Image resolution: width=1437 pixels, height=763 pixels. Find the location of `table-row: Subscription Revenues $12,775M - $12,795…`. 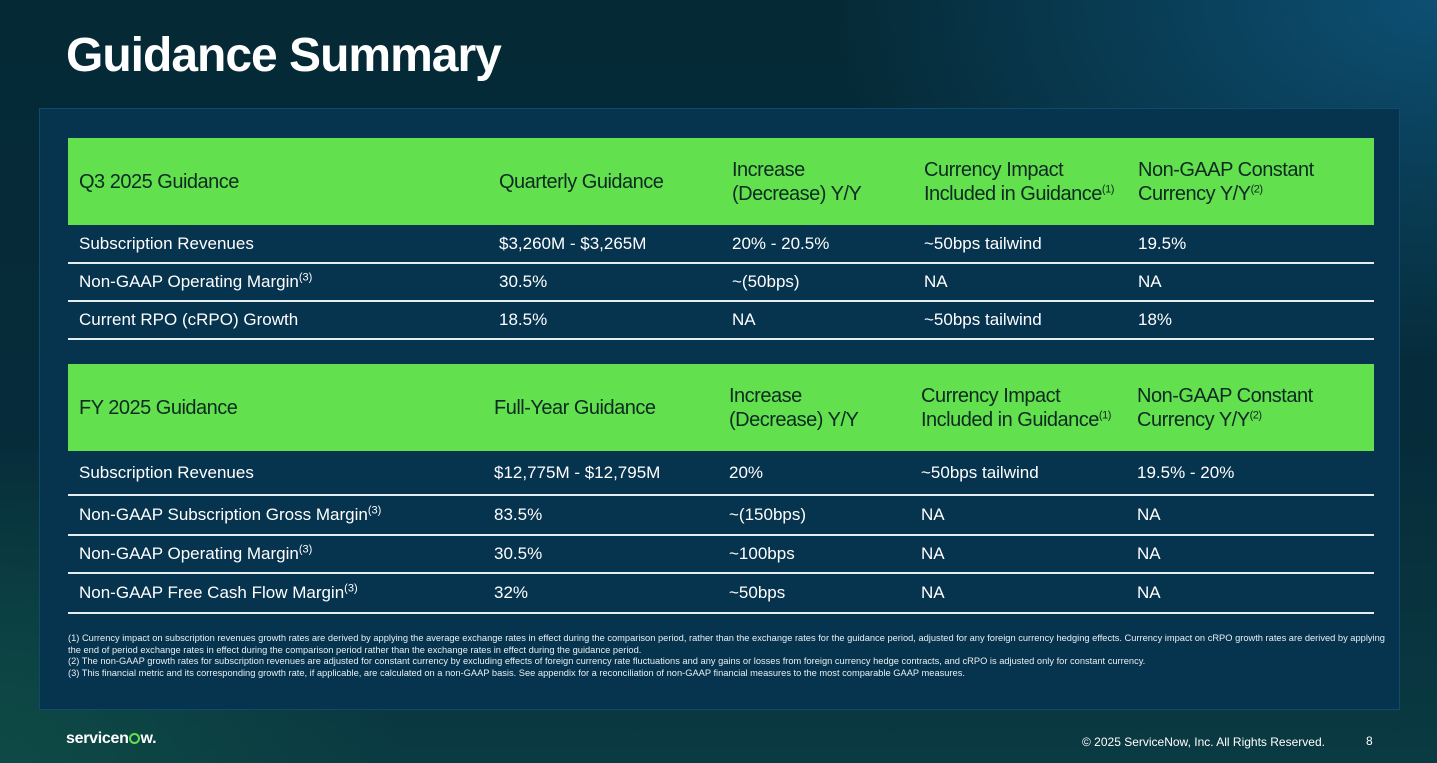

table-row: Subscription Revenues $12,775M - $12,795… is located at coordinates (721, 473).